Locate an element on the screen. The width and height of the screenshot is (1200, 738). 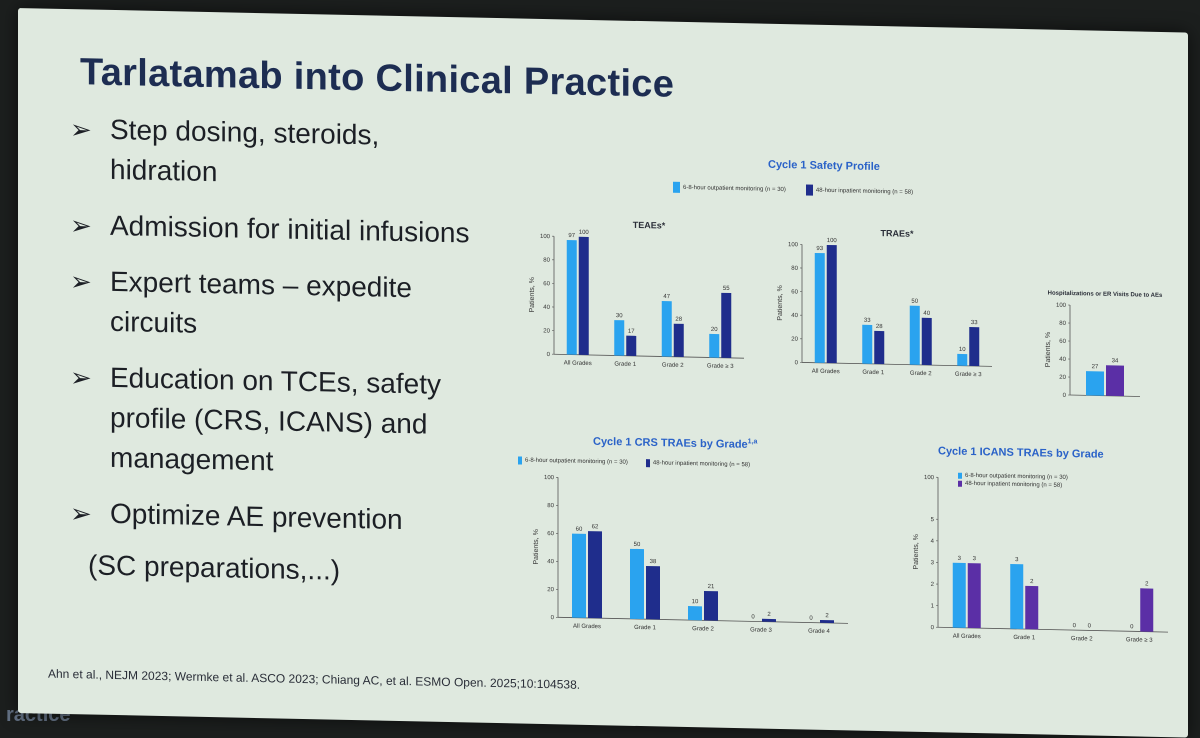
x-tick-label: Grade 3 is located at coordinates (761, 630).